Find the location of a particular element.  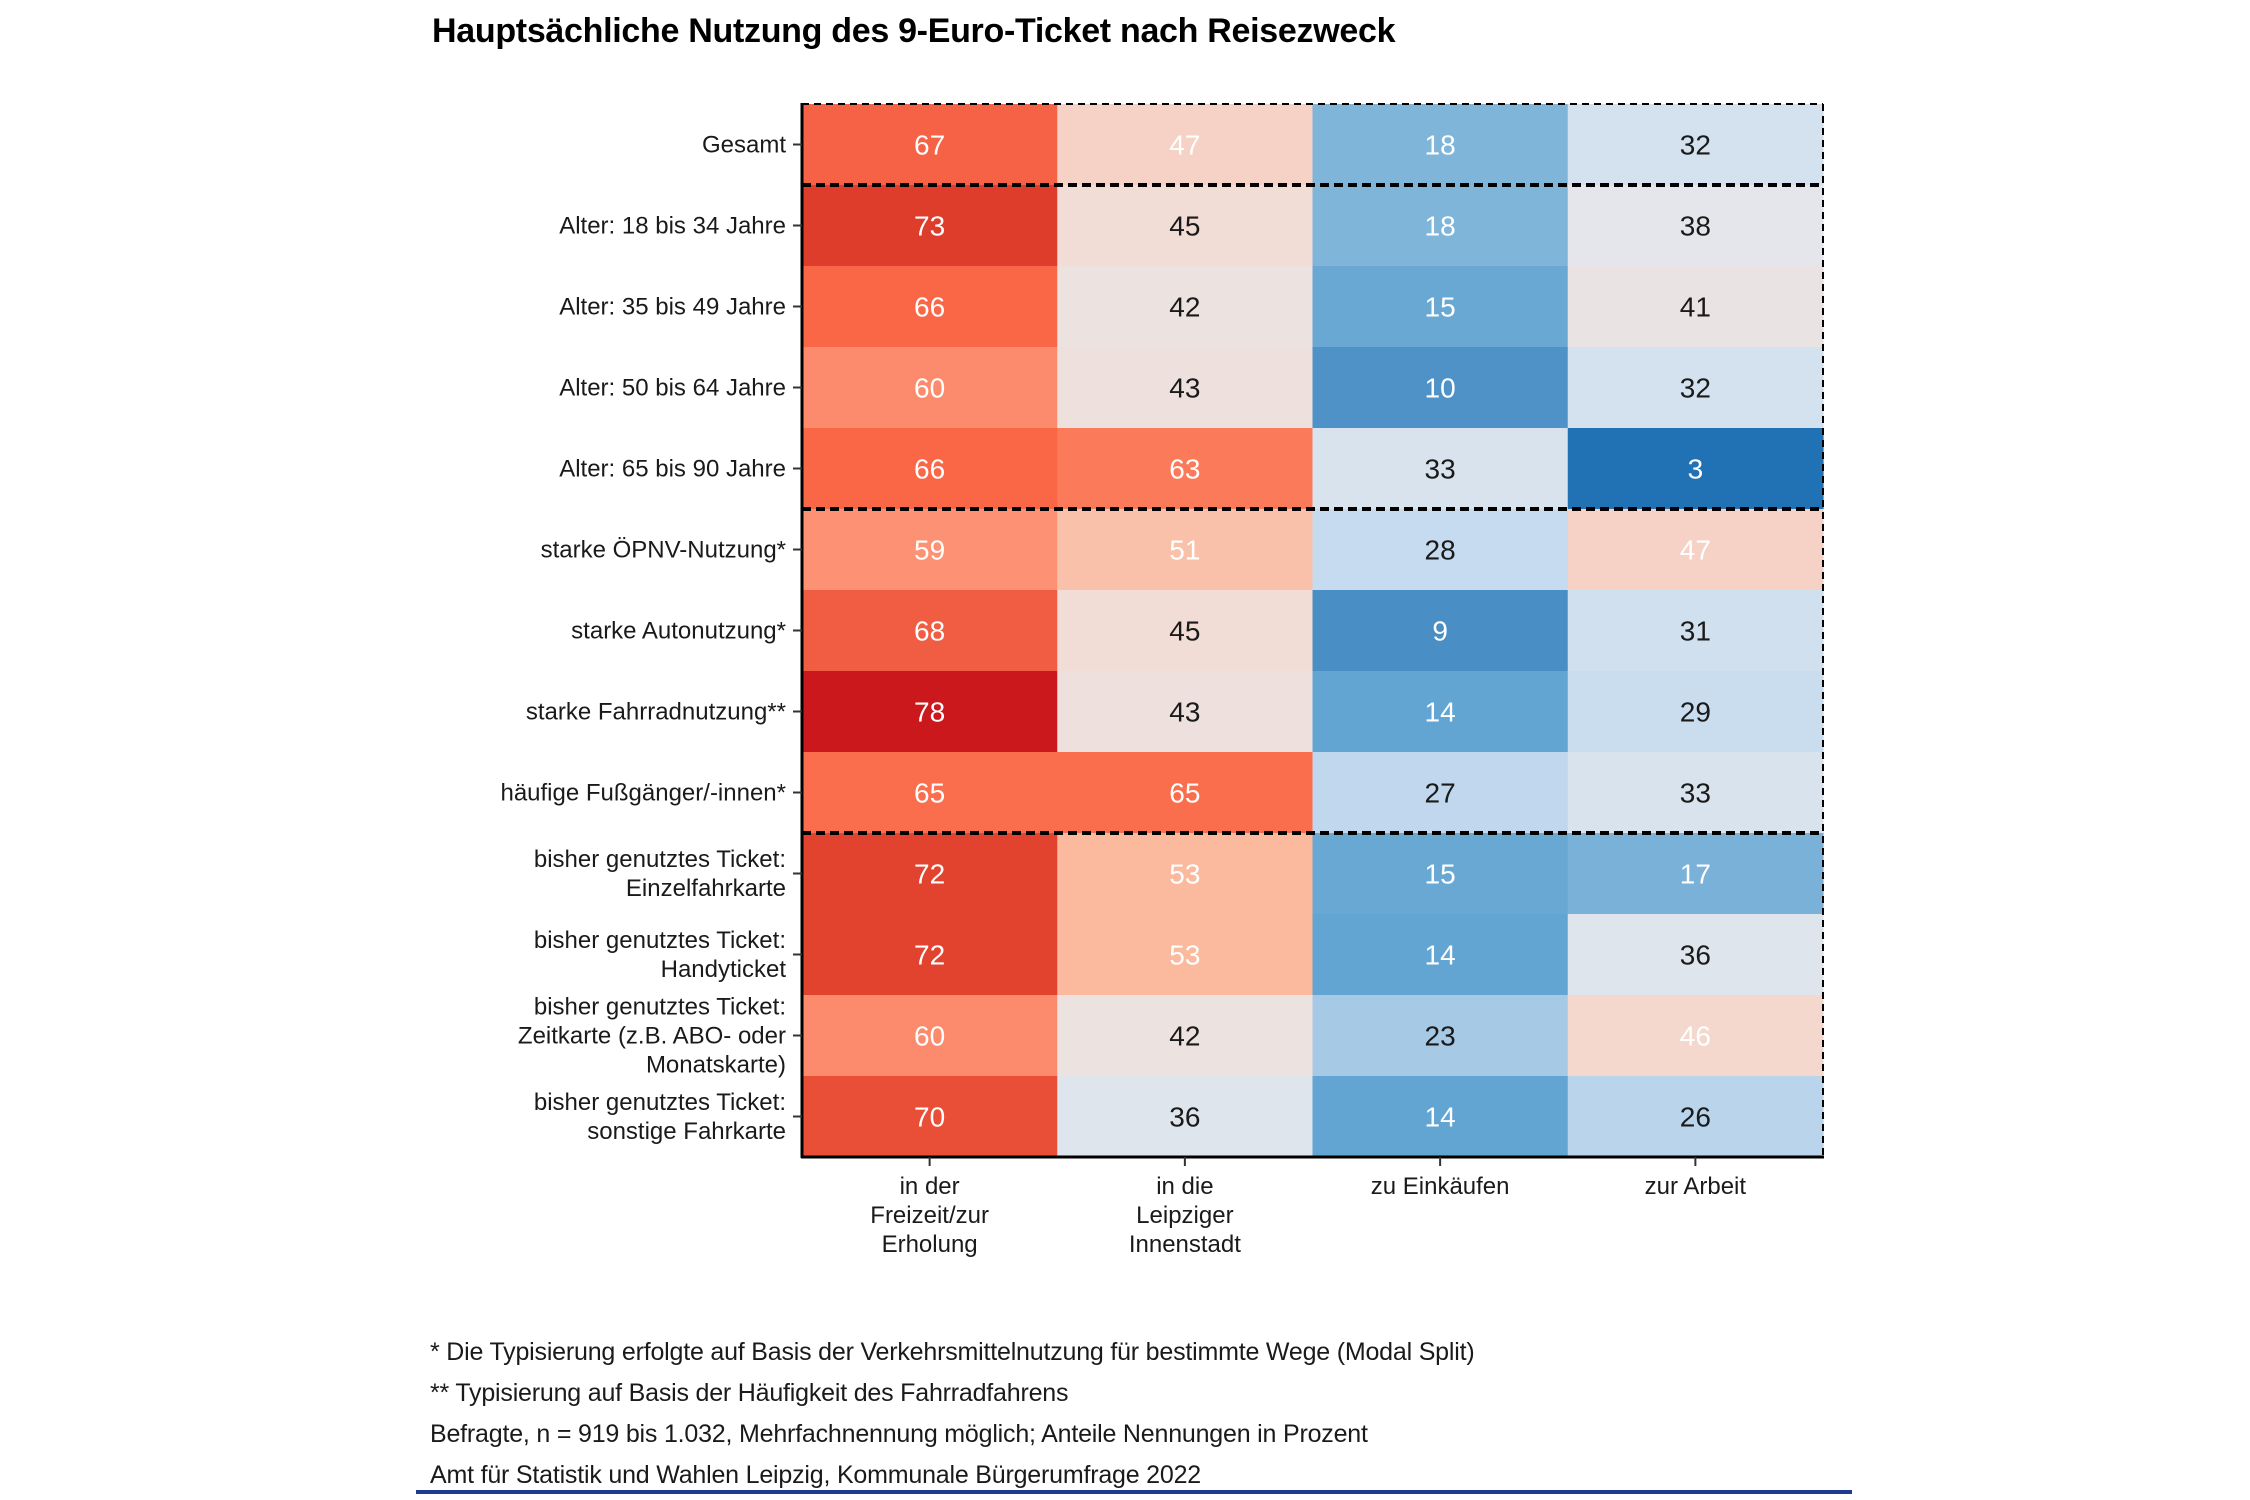

cell-value-label: 27 is located at coordinates (1440, 793).